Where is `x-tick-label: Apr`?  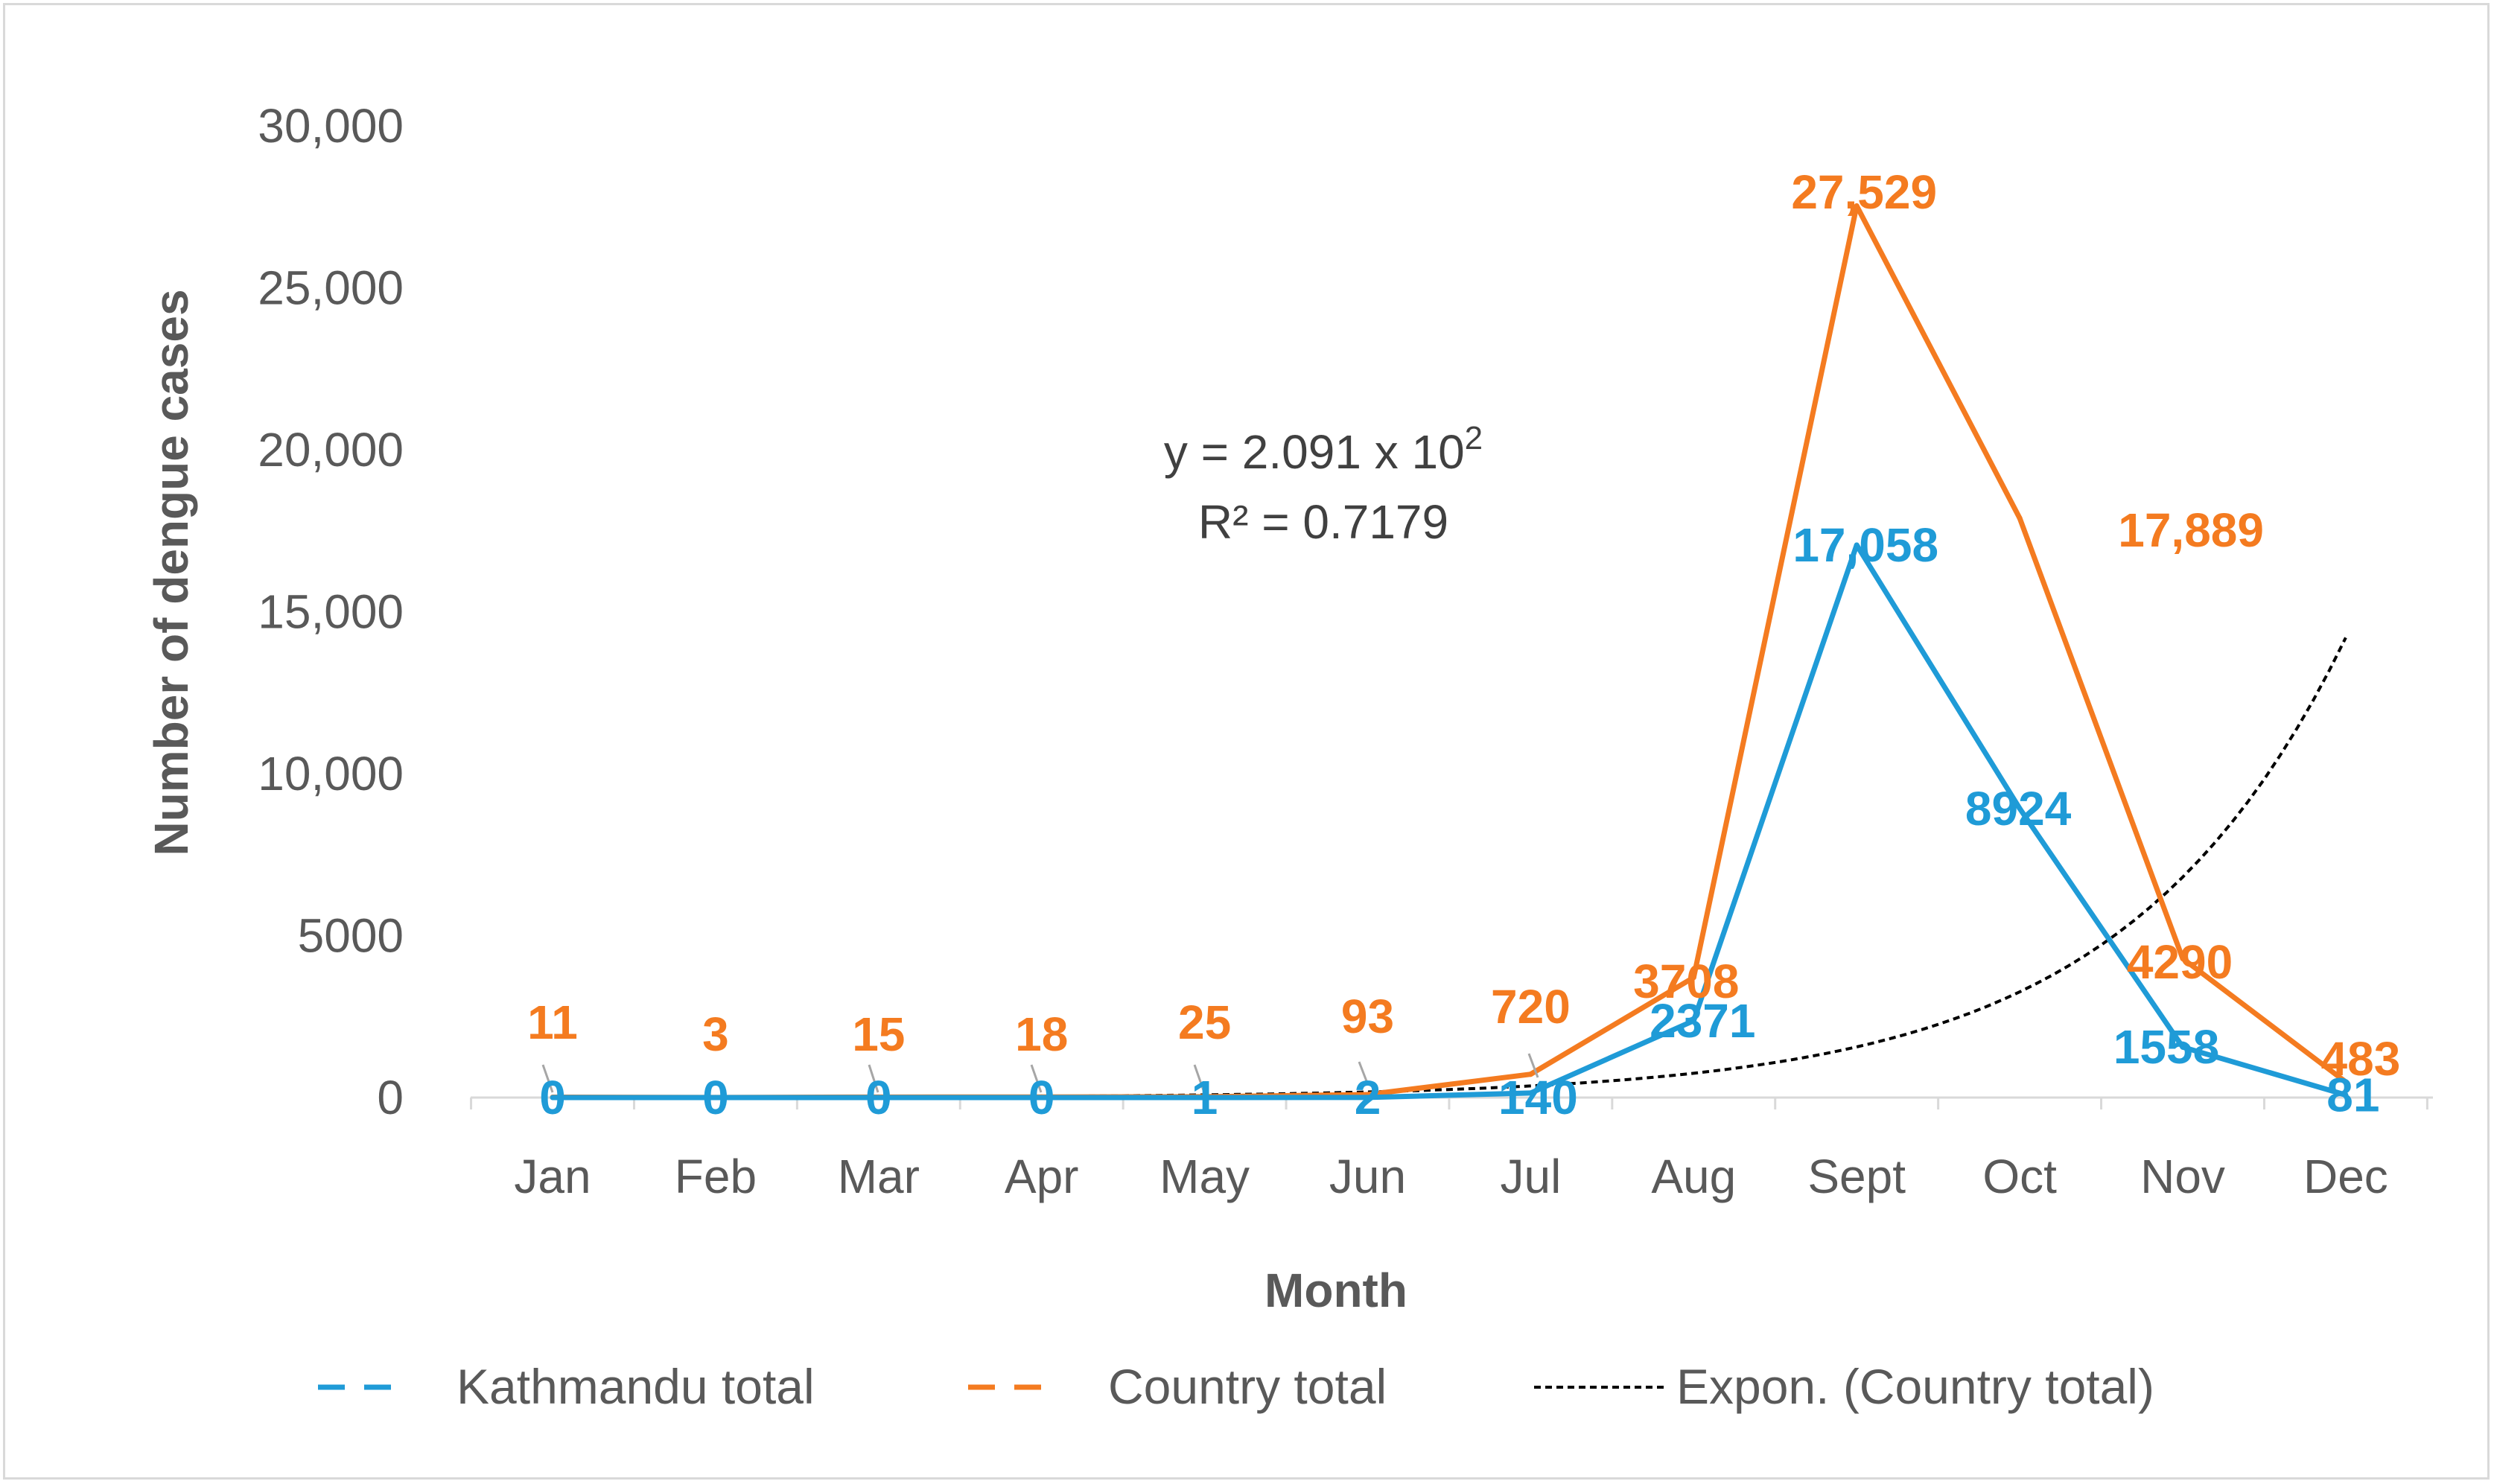
x-tick-label: Apr is located at coordinates (1042, 1176).